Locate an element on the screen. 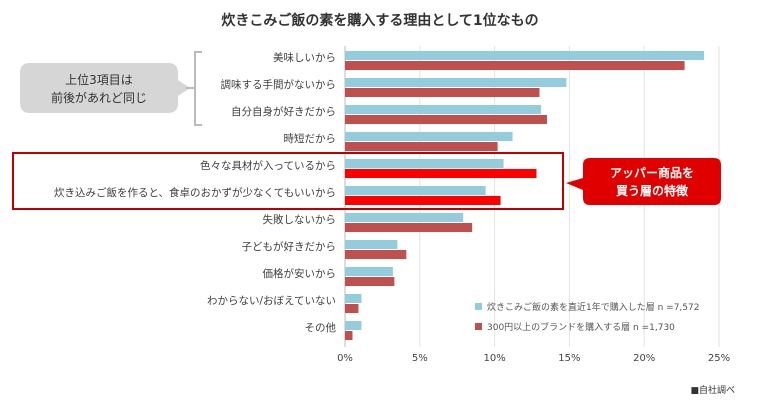  legend-label-0: 炊きこみご飯の素を直近1年で購入した層 n =7,572 is located at coordinates (593, 307).